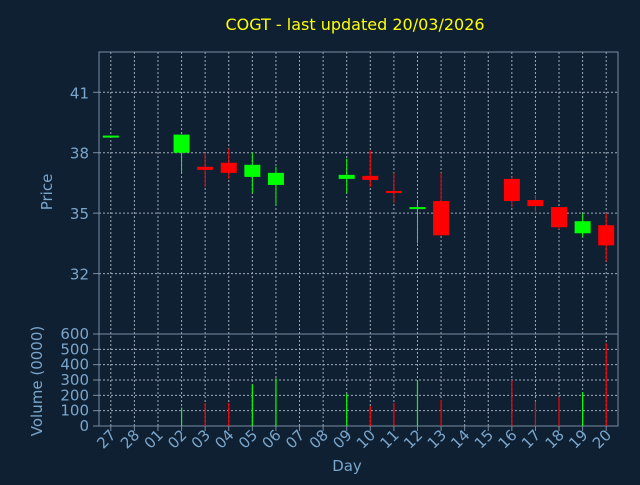  I want to click on volume-axis-label: Volume (0000), so click(37, 381).